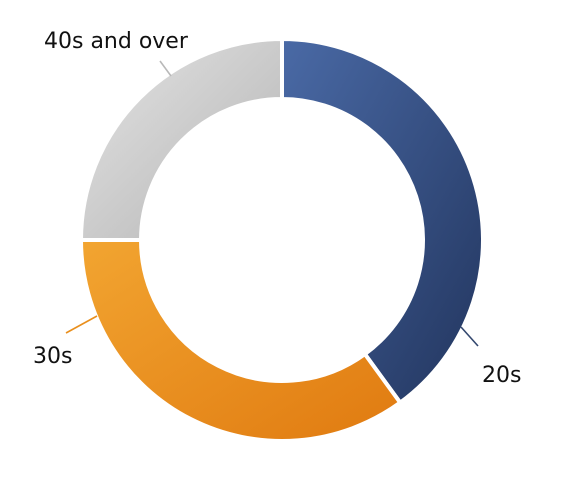  What do you see at coordinates (52, 356) in the screenshot?
I see `label-30s: 30s` at bounding box center [52, 356].